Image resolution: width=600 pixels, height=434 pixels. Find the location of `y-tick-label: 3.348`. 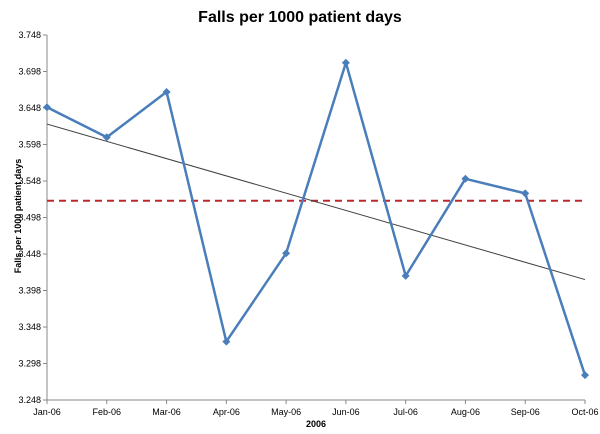

y-tick-label: 3.348 is located at coordinates (29, 327).